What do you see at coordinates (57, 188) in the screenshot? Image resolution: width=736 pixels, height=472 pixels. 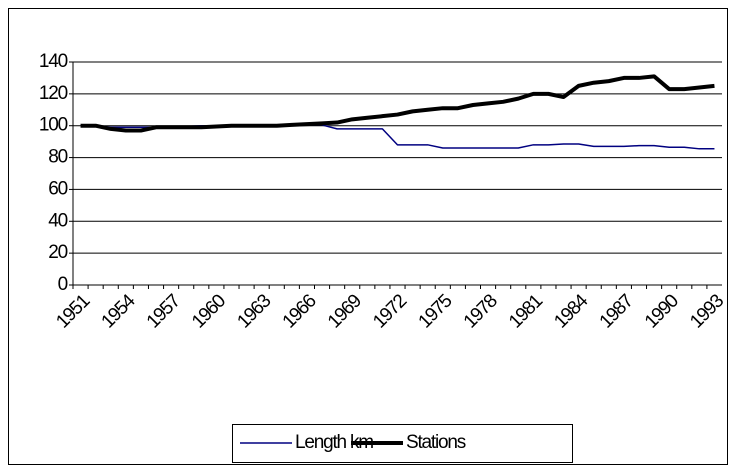 I see `y-tick-label: 60` at bounding box center [57, 188].